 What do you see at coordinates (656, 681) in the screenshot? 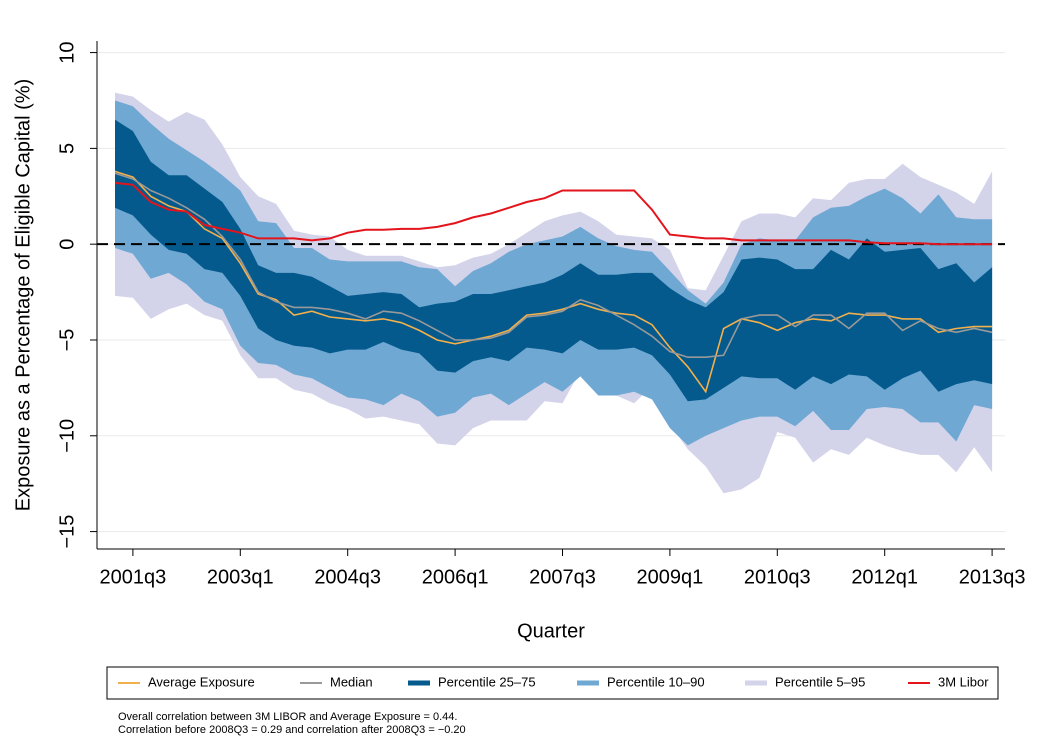
I see `legend-label: Percentile 10–90` at bounding box center [656, 681].